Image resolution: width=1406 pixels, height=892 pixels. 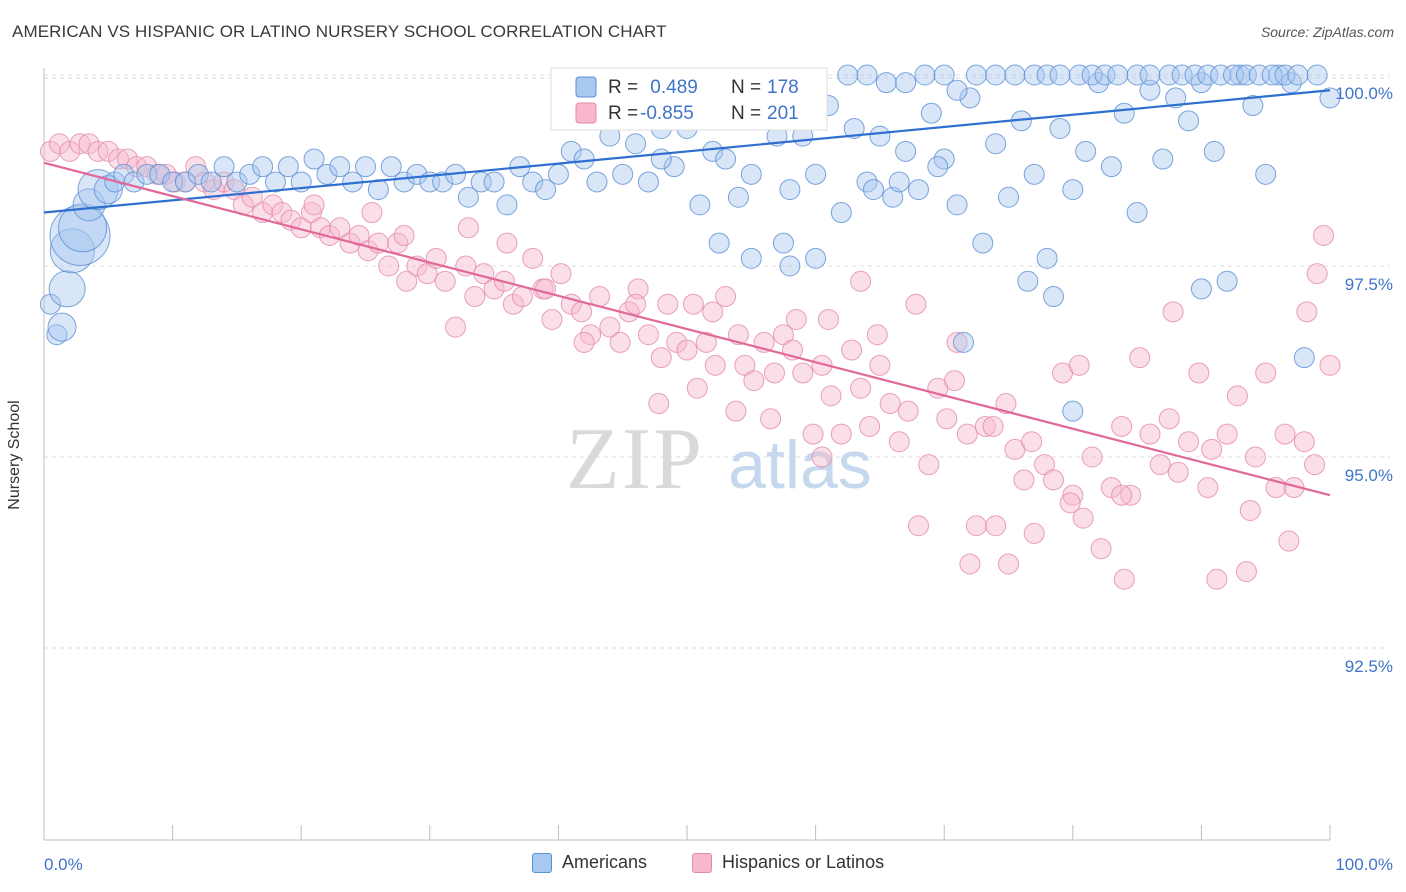 What do you see at coordinates (788, 862) in the screenshot?
I see `legend-item-hispanics: Hispanics or Latinos` at bounding box center [788, 862].